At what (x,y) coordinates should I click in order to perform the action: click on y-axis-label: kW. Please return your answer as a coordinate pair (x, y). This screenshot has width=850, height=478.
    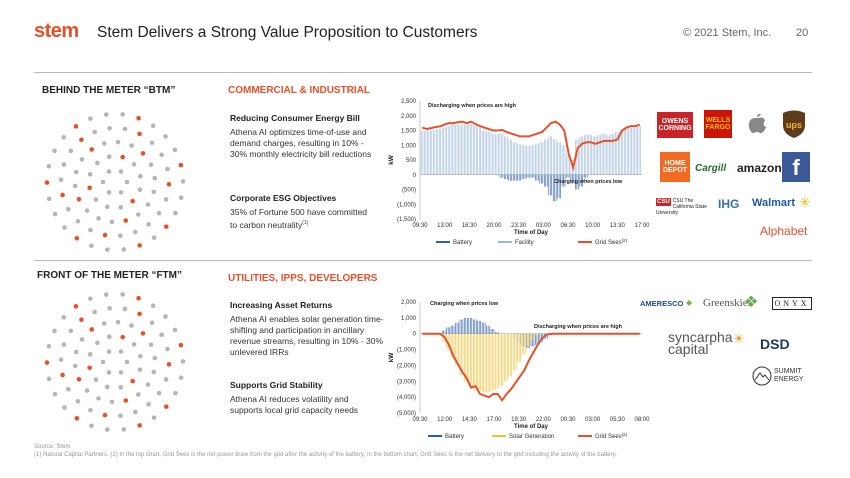
    Looking at the image, I should click on (391, 357).